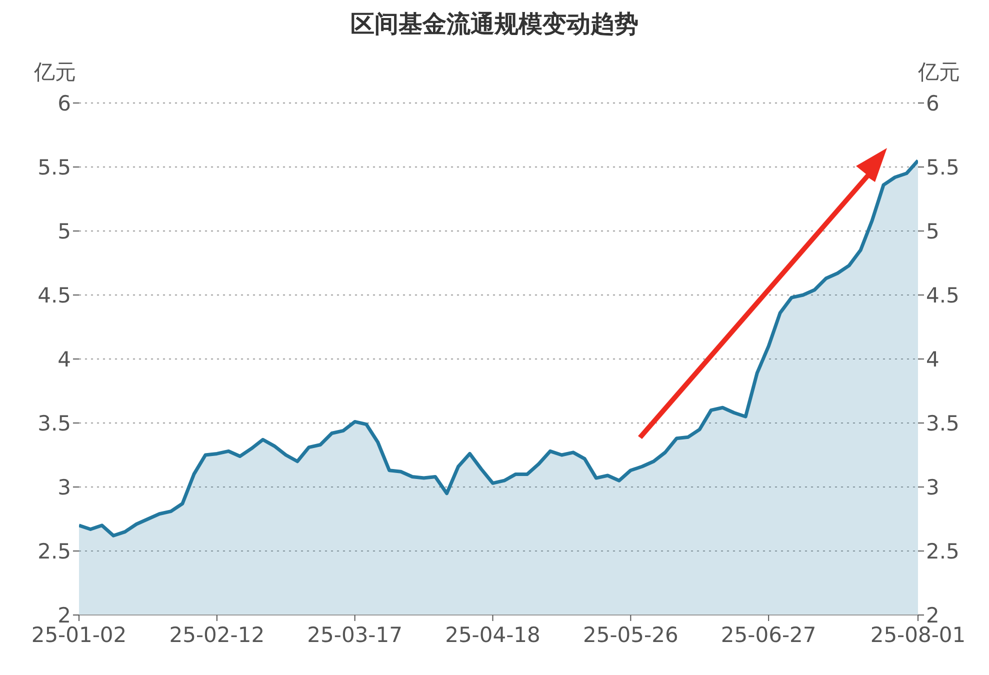 The height and width of the screenshot is (675, 989). I want to click on y2-tick-label: 3.5, so click(943, 423).